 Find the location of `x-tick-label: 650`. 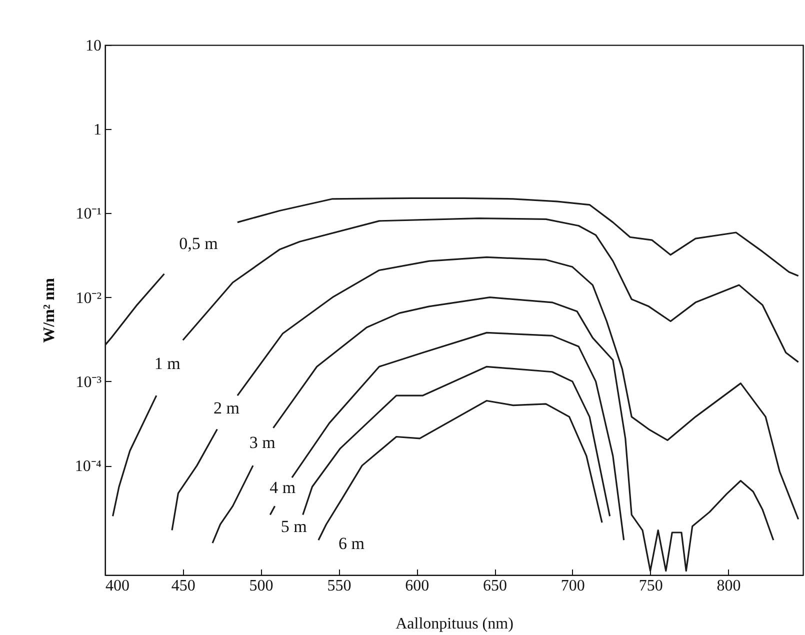

x-tick-label: 650 is located at coordinates (495, 586).